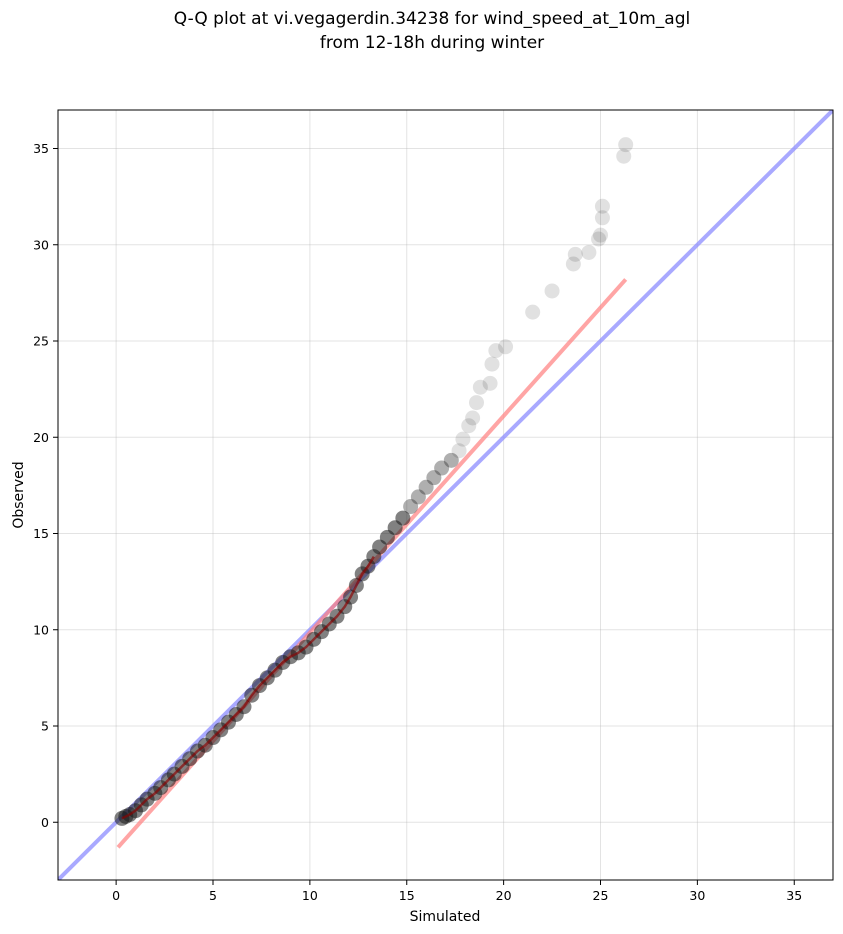 The image size is (843, 934). Describe the element at coordinates (41, 341) in the screenshot. I see `y-tick-label: 25` at that location.